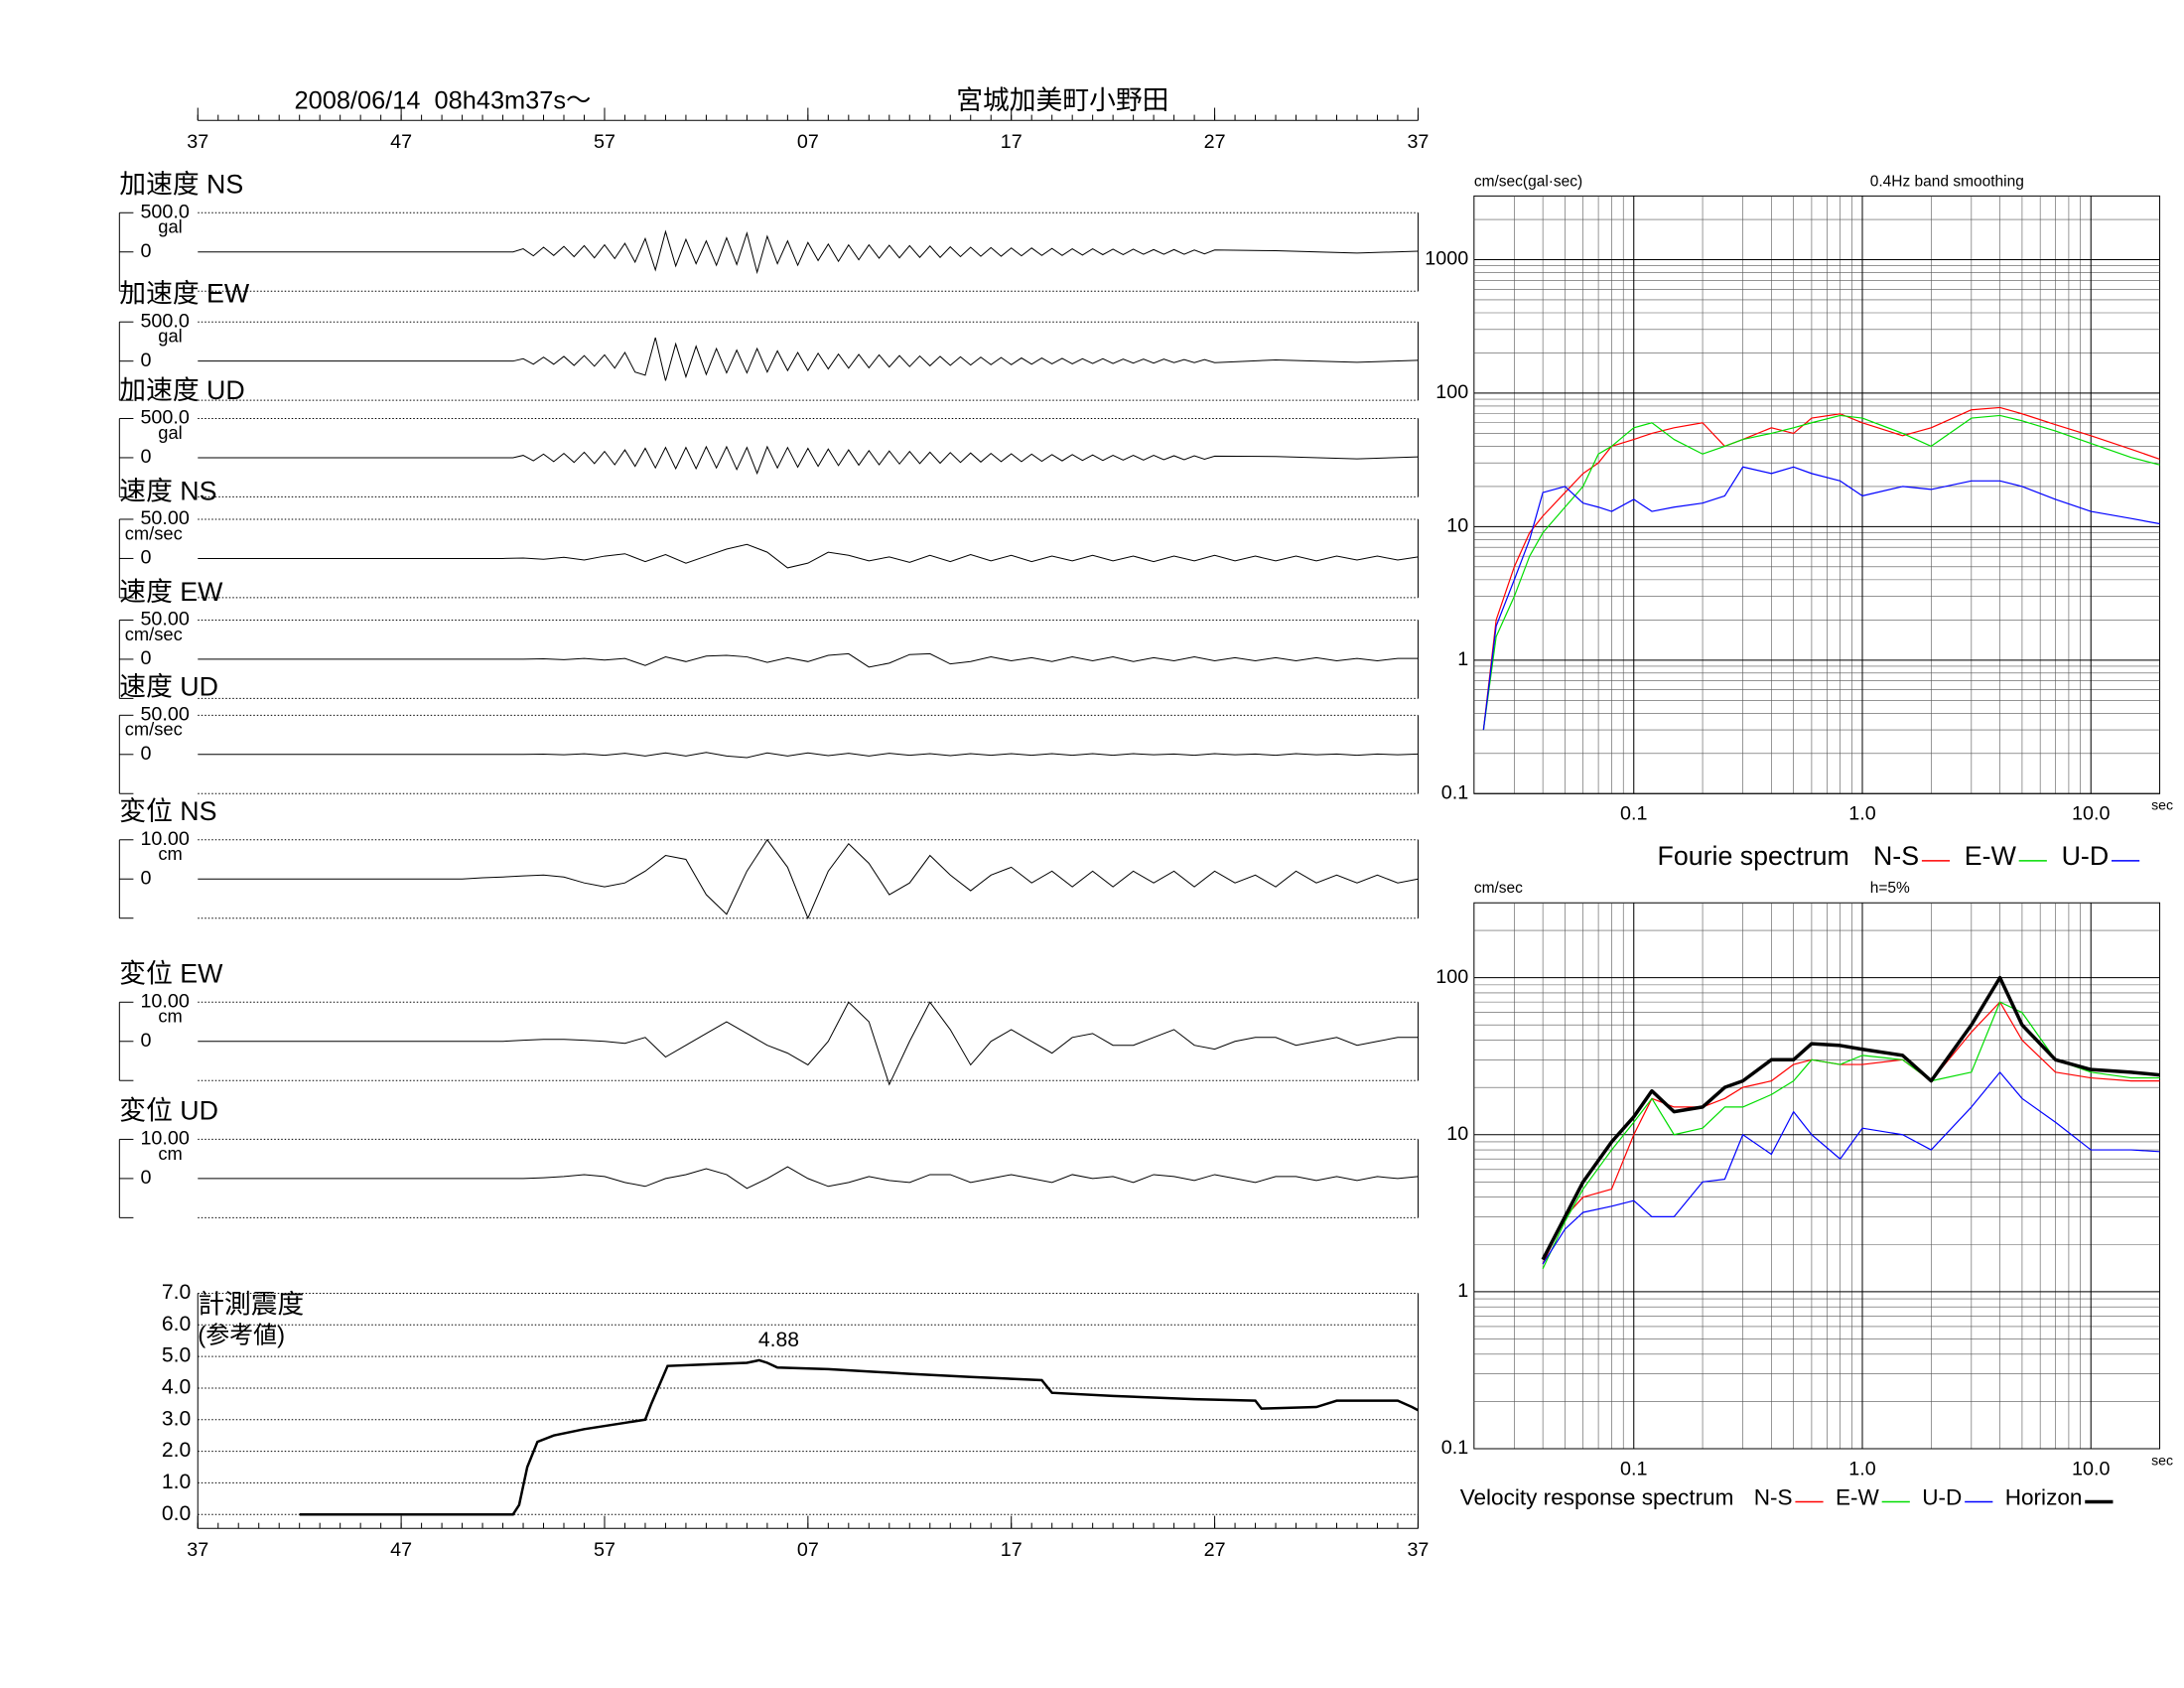  Describe the element at coordinates (171, 592) in the screenshot. I see `trace-title: 速度 EW` at that location.